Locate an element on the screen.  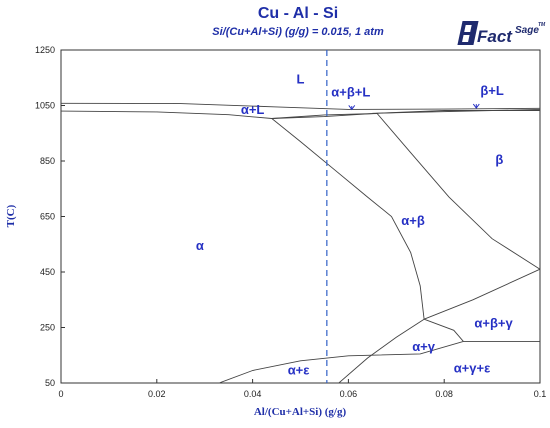
boundary-alpha/alpha+beta is located at coordinates (348, 219).